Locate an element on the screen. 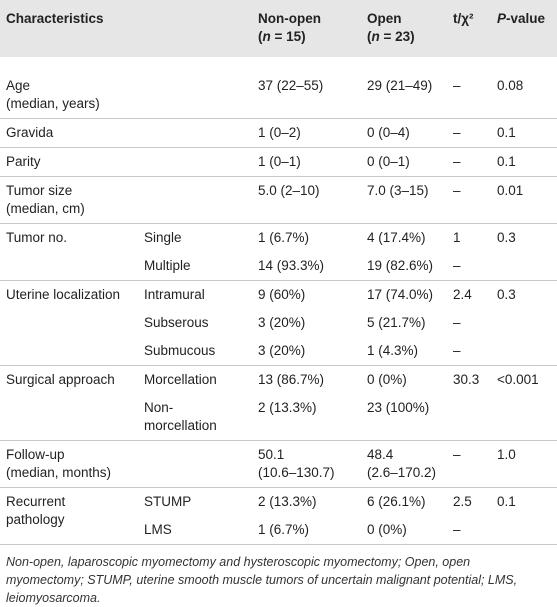  value-cell: 0.01 is located at coordinates (524, 200).